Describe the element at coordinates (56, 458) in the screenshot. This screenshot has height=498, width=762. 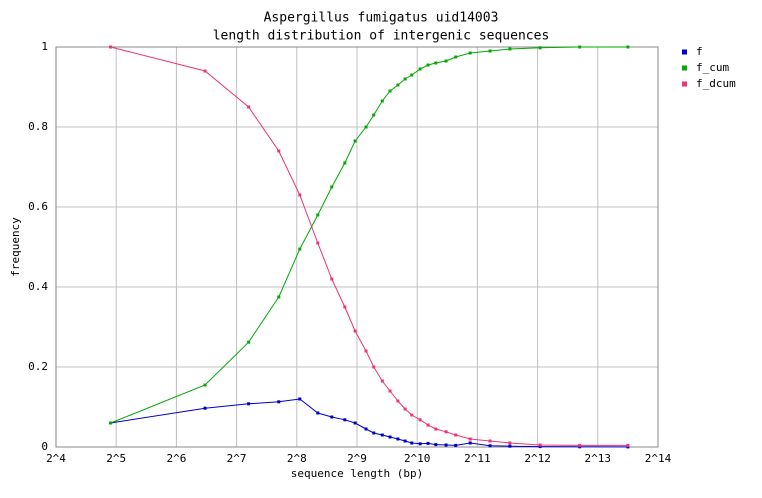
I see `x-tick-label: 2^4` at that location.